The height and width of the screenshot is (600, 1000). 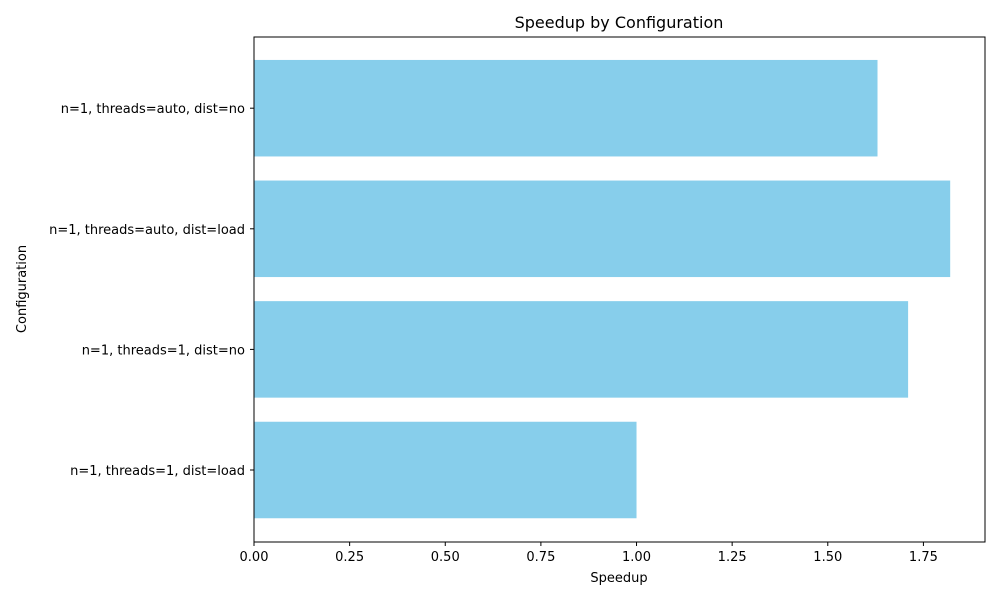 I want to click on x-tick-label: 1.75, so click(x=923, y=557).